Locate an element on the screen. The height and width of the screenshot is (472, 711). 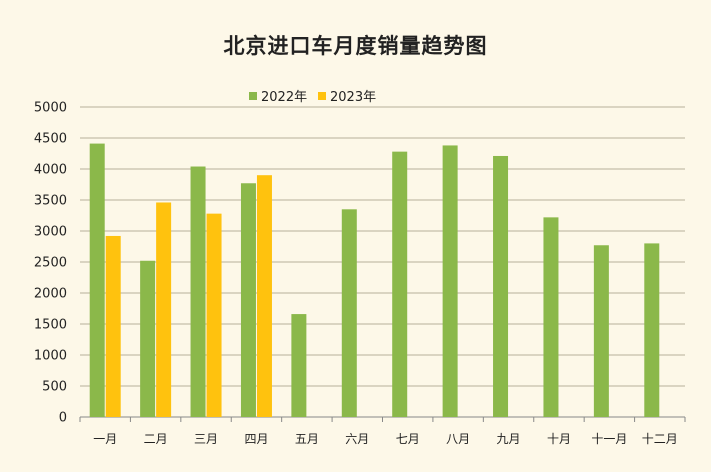
x-tick-label: 十月 is located at coordinates (559, 439).